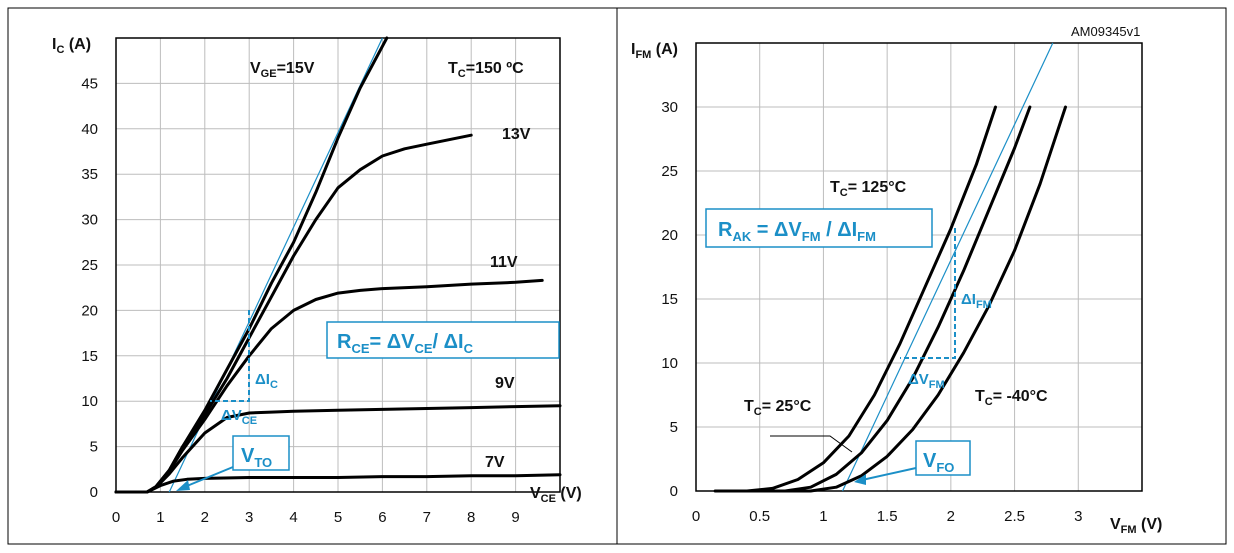 The image size is (1234, 553). What do you see at coordinates (1136, 526) in the screenshot?
I see `right-x-axis-label: VFM (V)` at bounding box center [1136, 526].